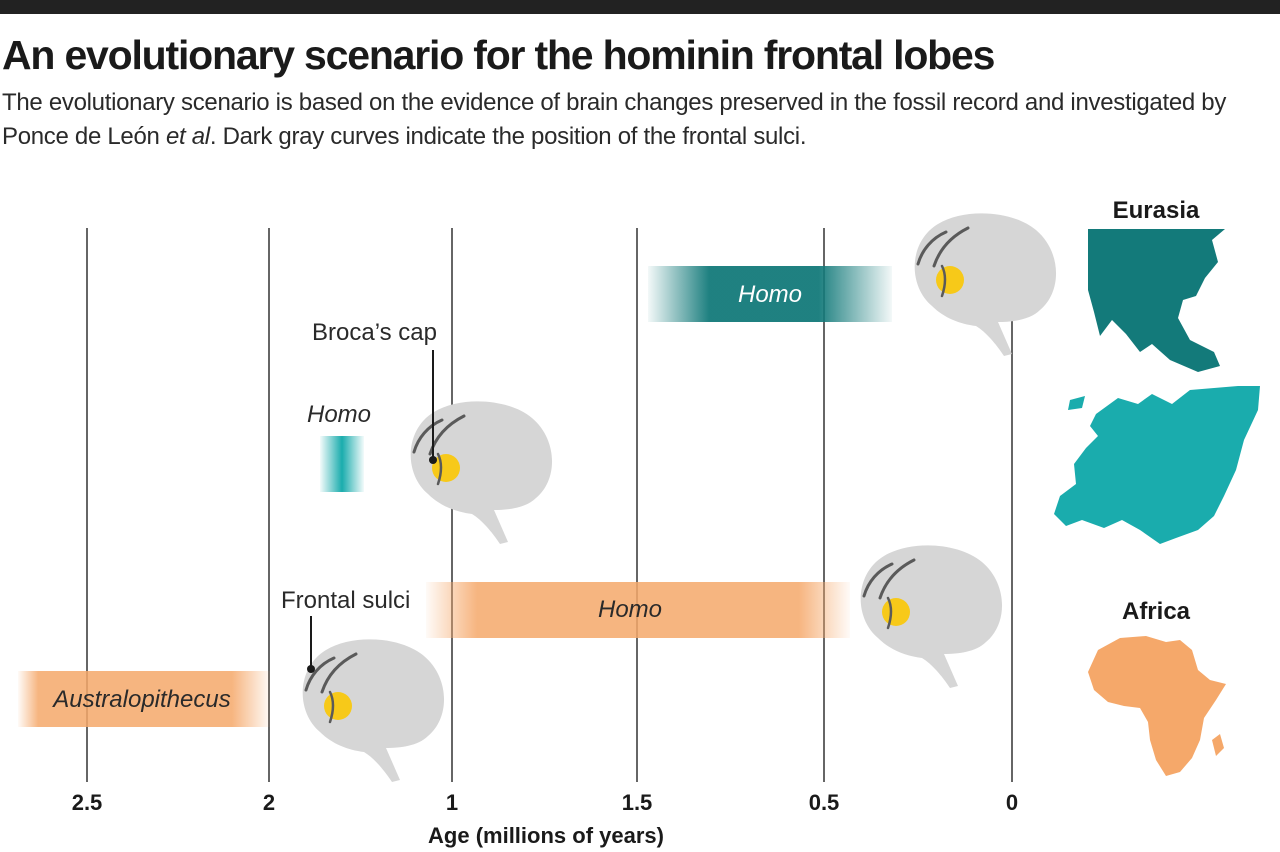 The height and width of the screenshot is (852, 1280). Describe the element at coordinates (87, 802) in the screenshot. I see `tick-label: 2.5` at that location.